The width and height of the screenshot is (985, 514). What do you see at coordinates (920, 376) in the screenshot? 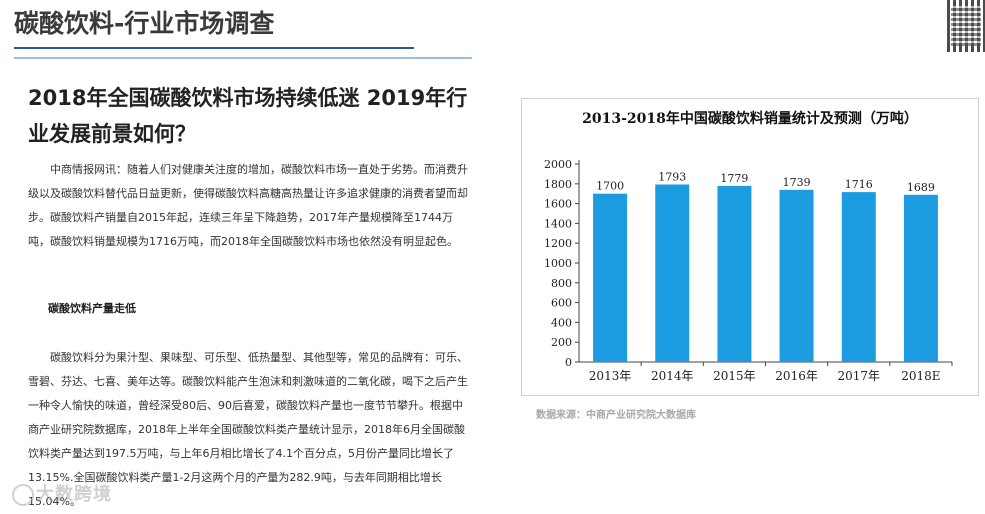
I see `x-tick-label: 2018E` at bounding box center [920, 376].